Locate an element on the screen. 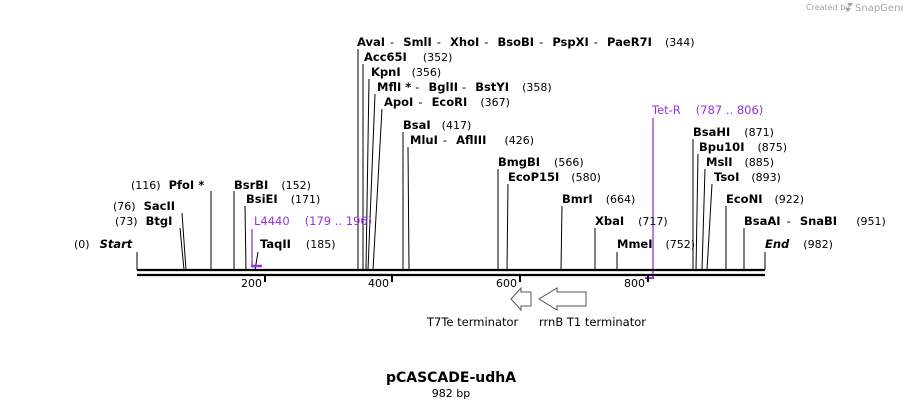 Image resolution: width=903 pixels, height=408 pixels. ruler-tick-label: 800 is located at coordinates (634, 283).